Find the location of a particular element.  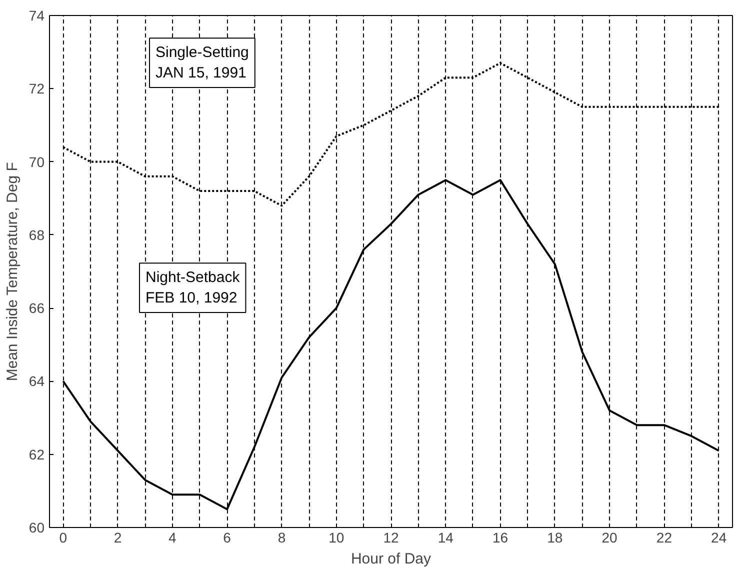

y-tick-label: 64 is located at coordinates (36, 381).